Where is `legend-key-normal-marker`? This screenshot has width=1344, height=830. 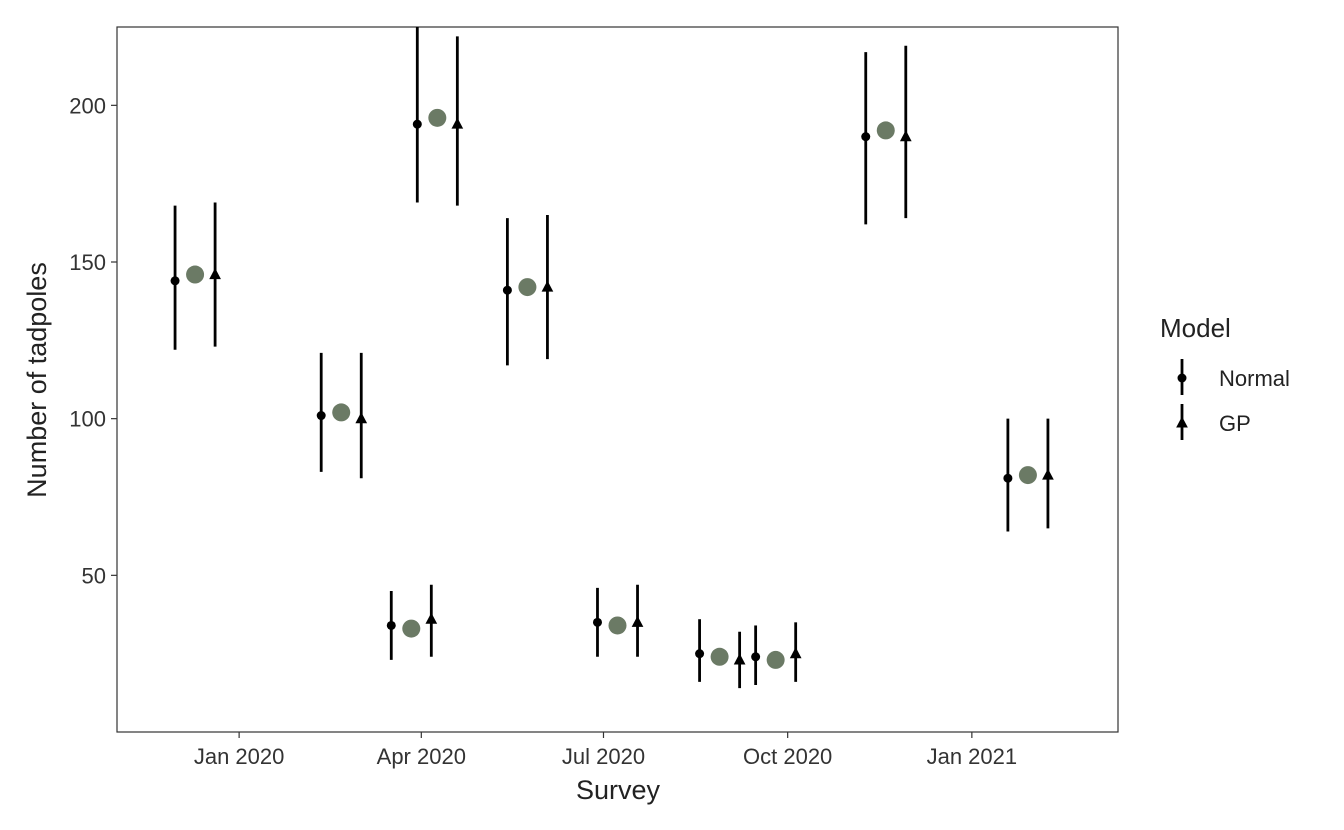
legend-key-normal-marker is located at coordinates (1182, 378).